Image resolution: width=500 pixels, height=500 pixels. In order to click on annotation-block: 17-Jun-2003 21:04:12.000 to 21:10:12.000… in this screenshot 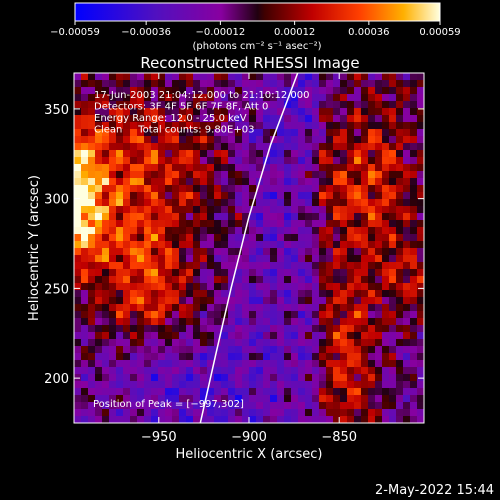, I will do `click(202, 113)`.